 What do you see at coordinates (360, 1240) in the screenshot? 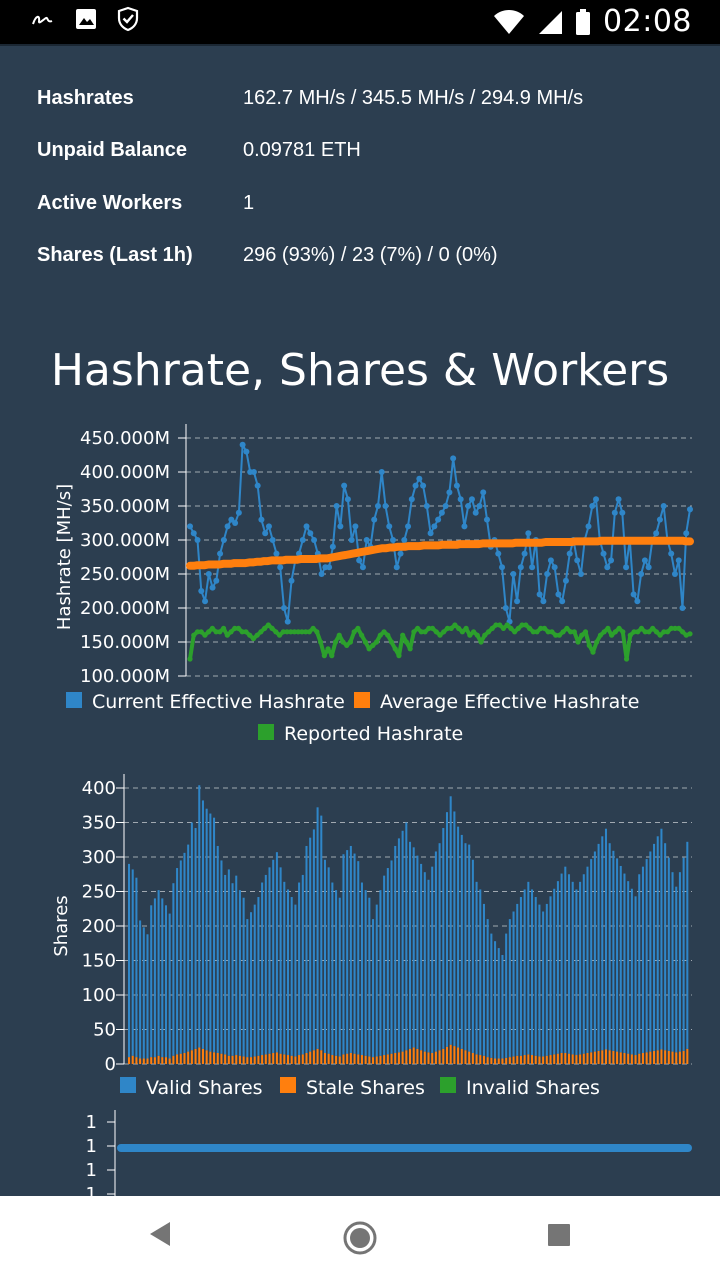
I see `home-button` at bounding box center [360, 1240].